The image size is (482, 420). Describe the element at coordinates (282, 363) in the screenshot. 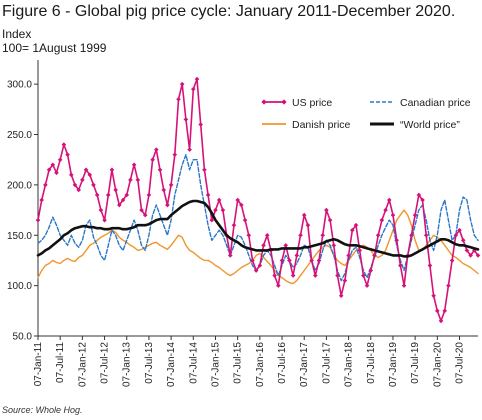

I see `x-tick-label: 07-Jul-16` at that location.